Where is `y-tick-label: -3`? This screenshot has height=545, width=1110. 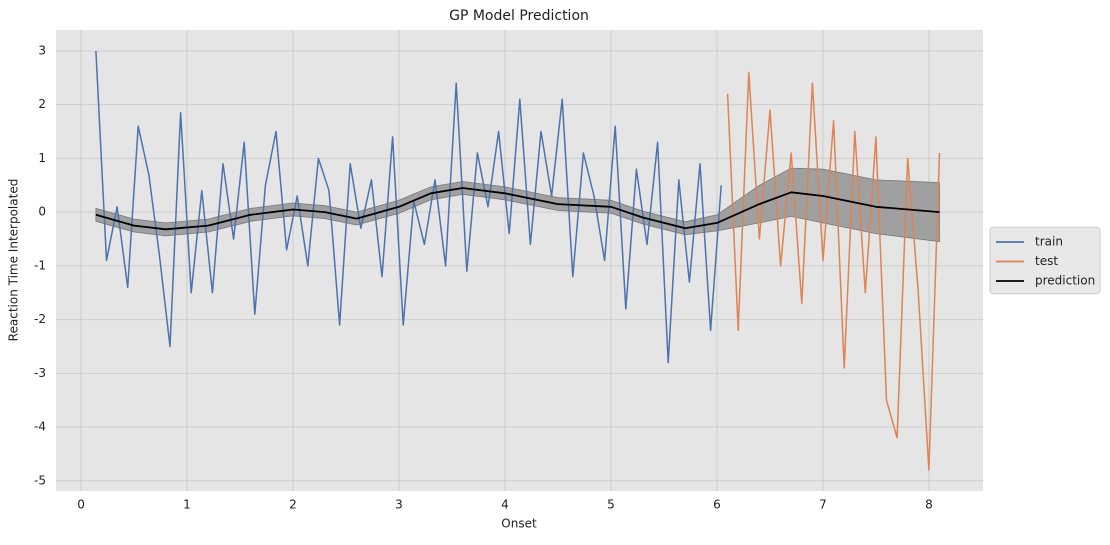 y-tick-label: -3 is located at coordinates (40, 373).